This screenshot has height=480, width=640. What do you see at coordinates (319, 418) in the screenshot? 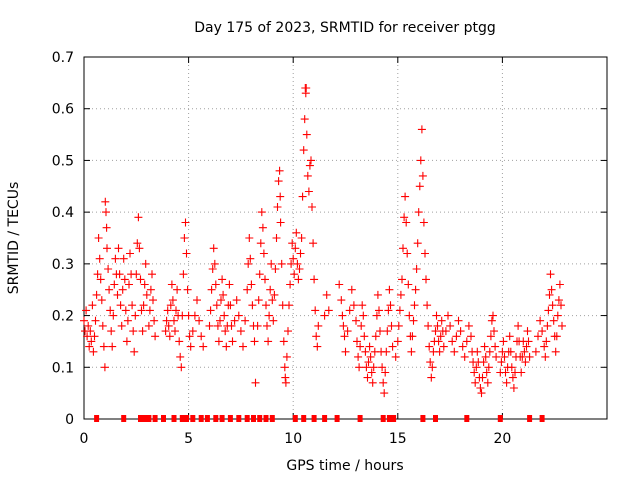
I see `zero-markers` at bounding box center [319, 418].